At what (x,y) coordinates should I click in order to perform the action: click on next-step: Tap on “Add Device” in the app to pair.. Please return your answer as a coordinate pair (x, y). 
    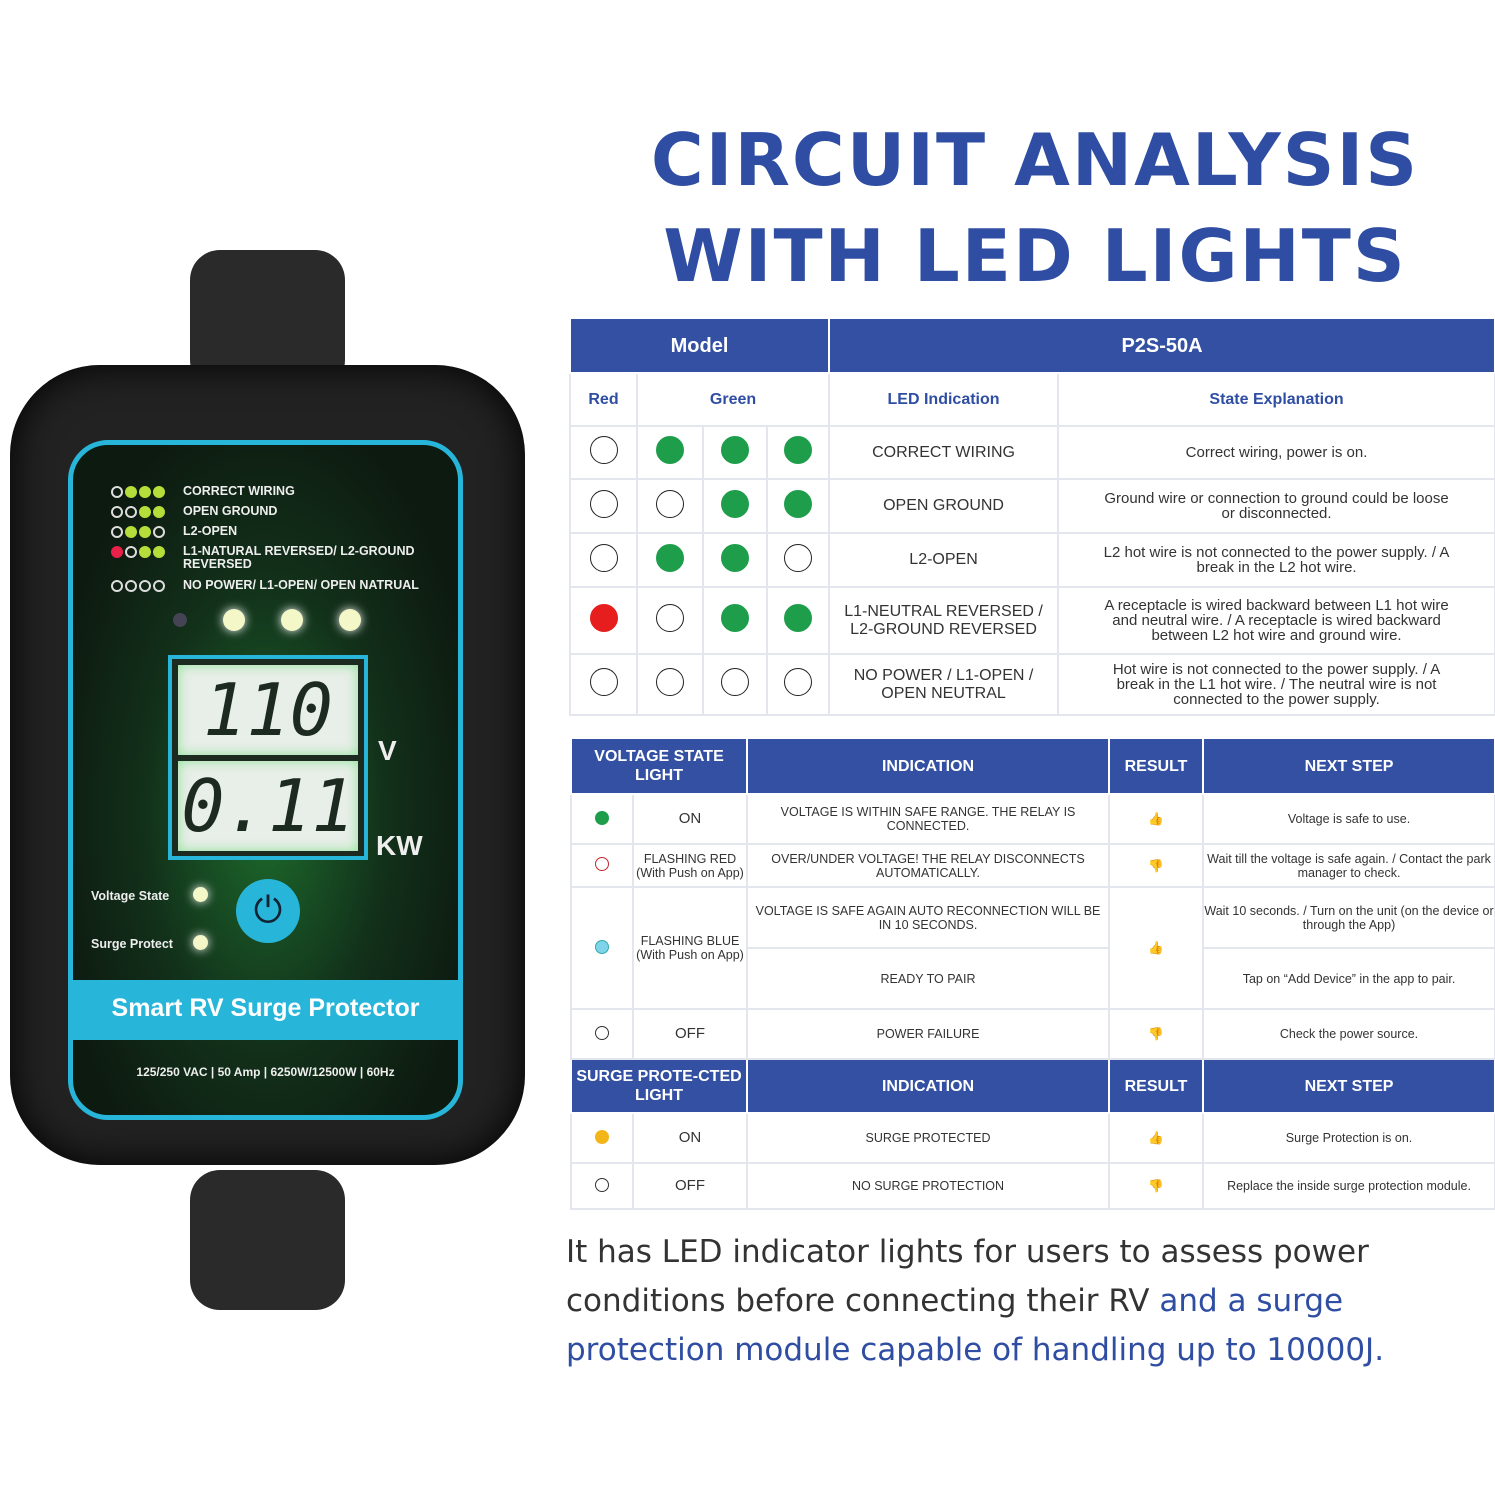
    Looking at the image, I should click on (1348, 978).